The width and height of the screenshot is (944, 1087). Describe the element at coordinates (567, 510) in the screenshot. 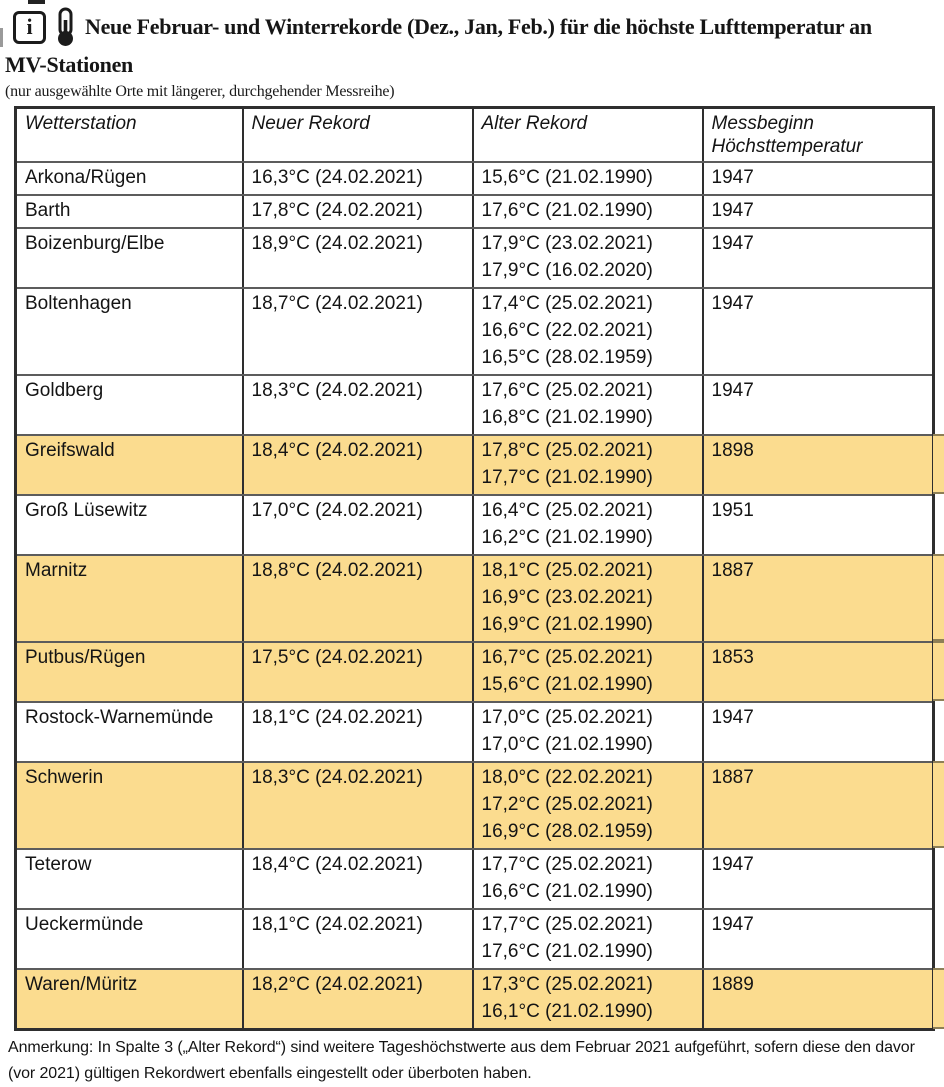

I see `old-record-value: 16,4°C (25.02.2021)` at that location.